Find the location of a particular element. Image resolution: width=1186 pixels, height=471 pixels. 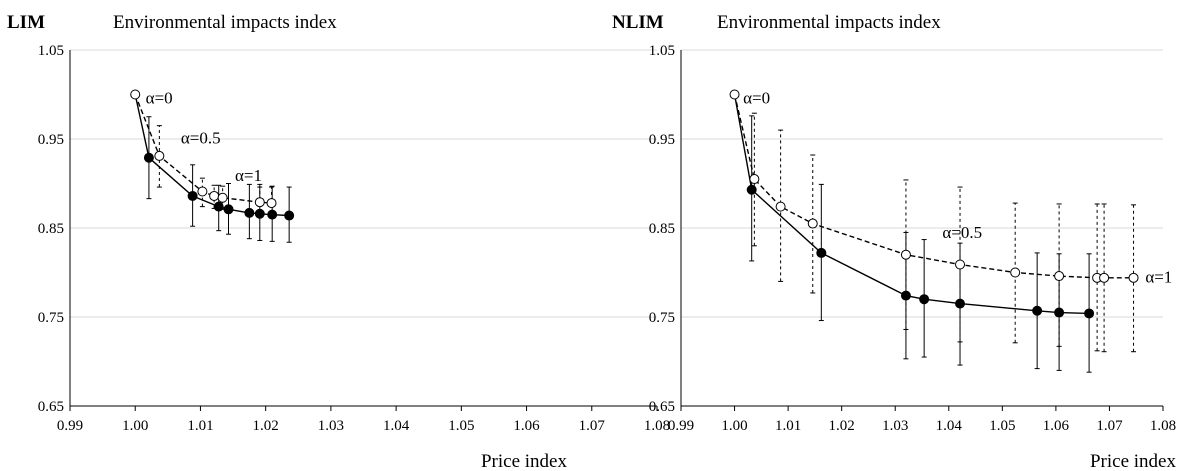

panel-label: NLIM is located at coordinates (638, 22).